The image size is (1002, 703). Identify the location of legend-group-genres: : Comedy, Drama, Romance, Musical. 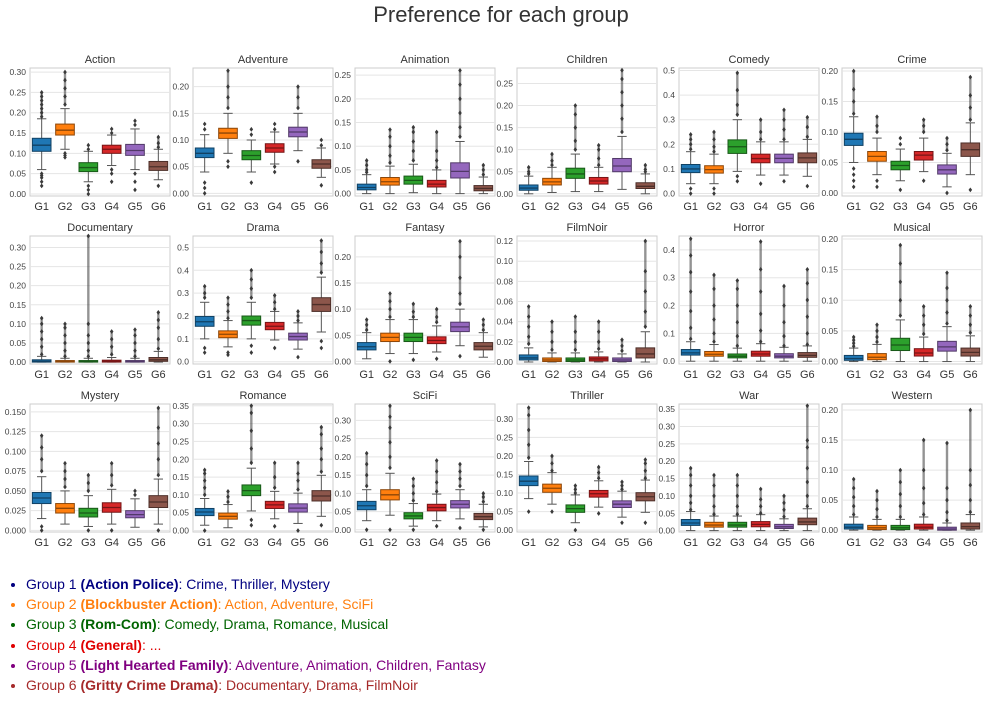
(272, 624).